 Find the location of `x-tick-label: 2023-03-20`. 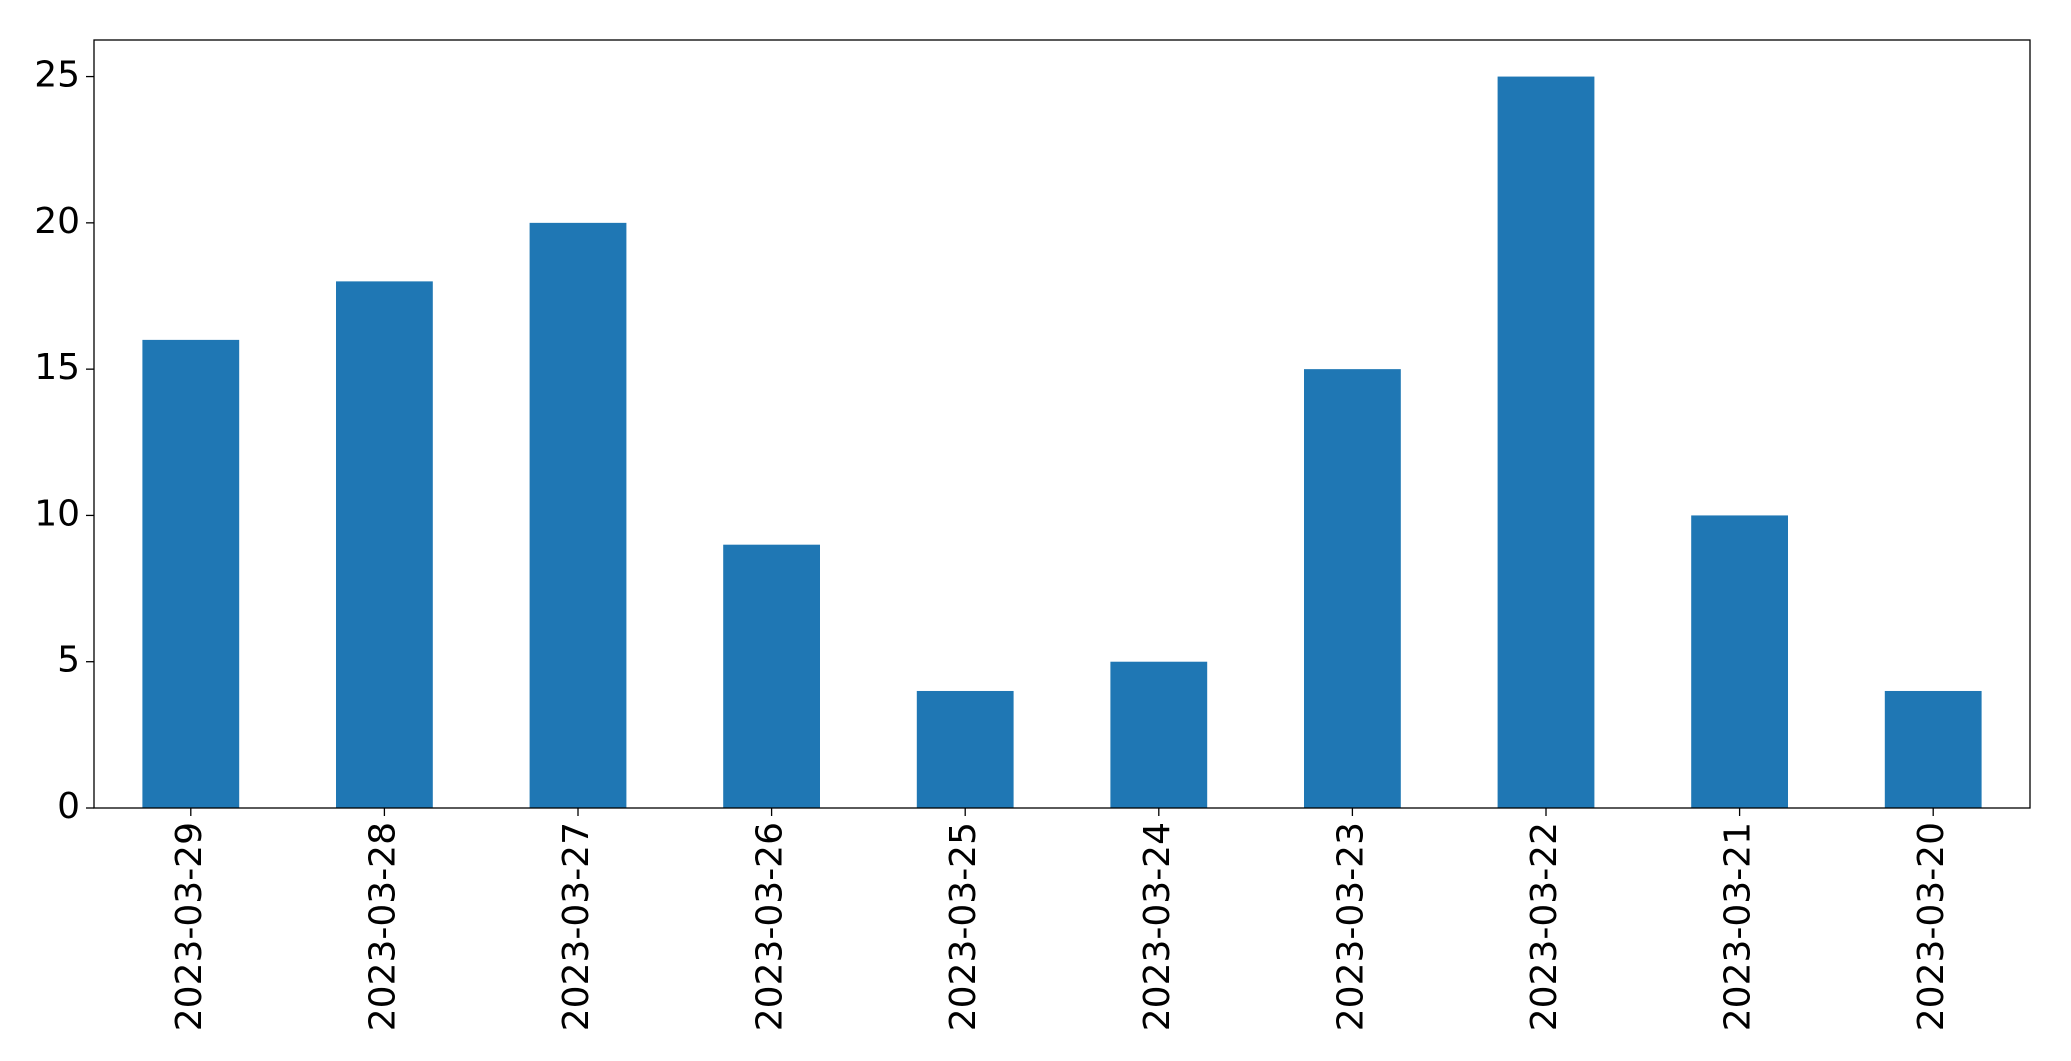

x-tick-label: 2023-03-20 is located at coordinates (1931, 926).